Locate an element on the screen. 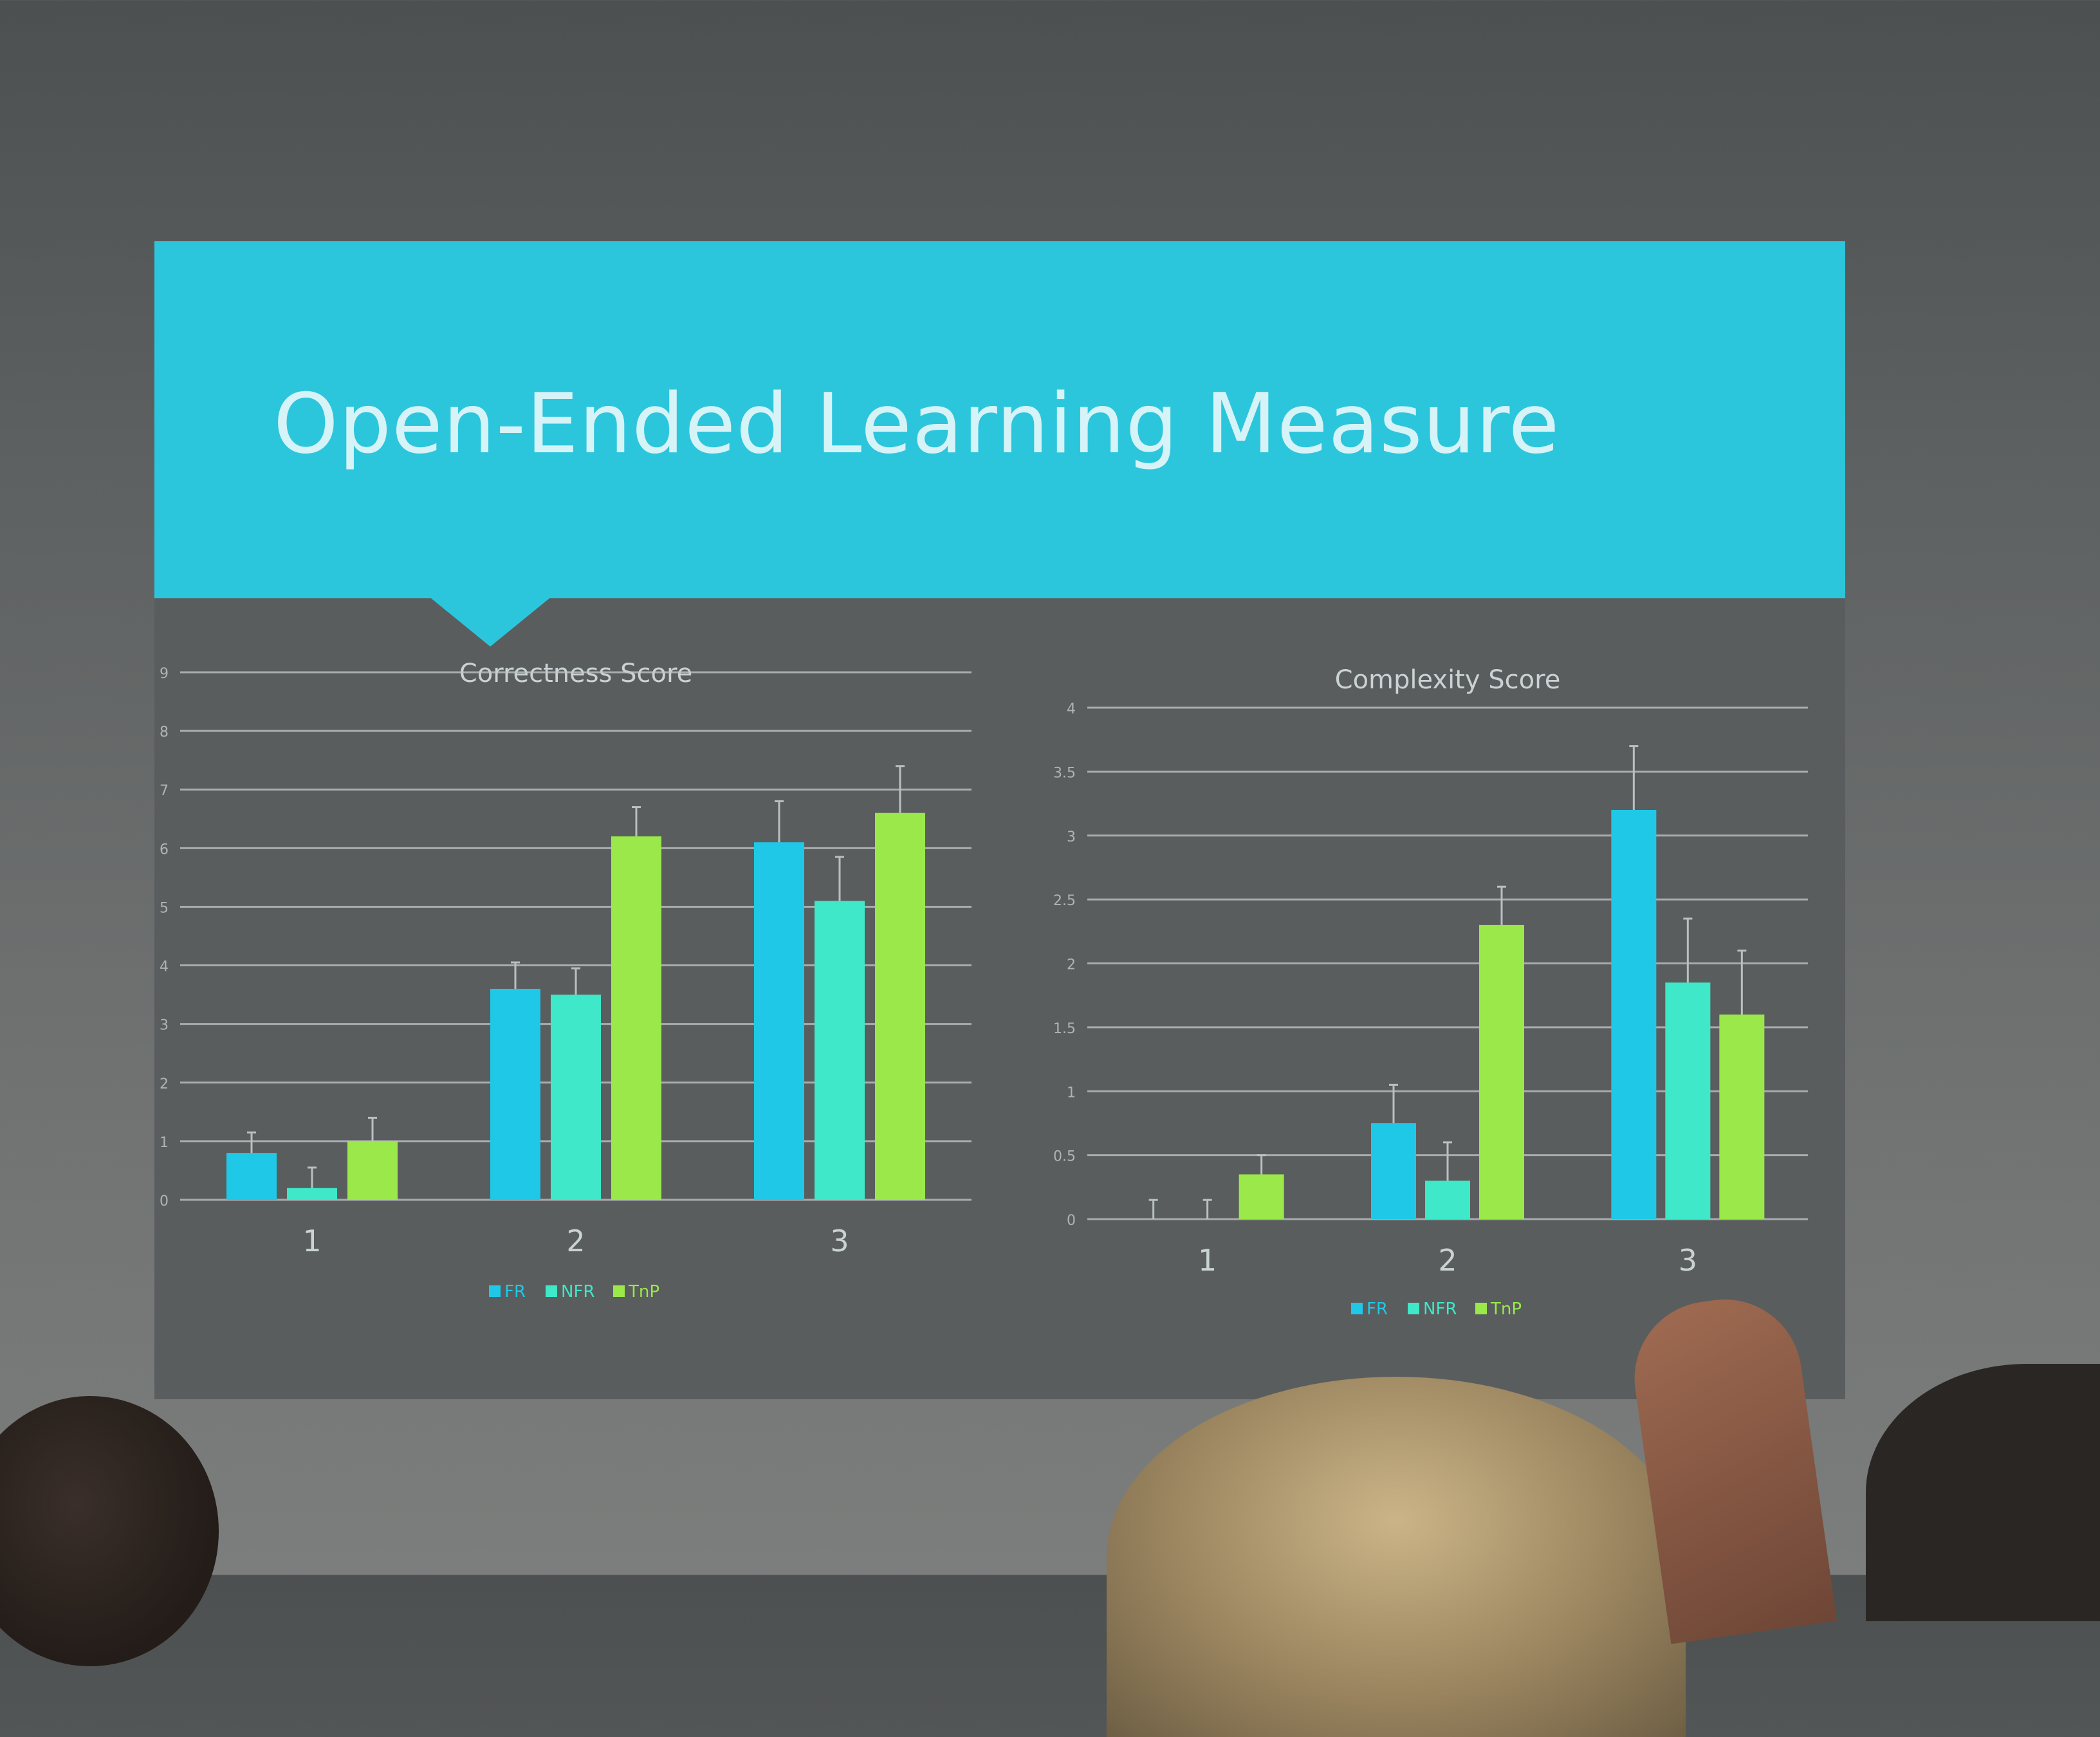  y-tick-label: 9 is located at coordinates (165, 674).